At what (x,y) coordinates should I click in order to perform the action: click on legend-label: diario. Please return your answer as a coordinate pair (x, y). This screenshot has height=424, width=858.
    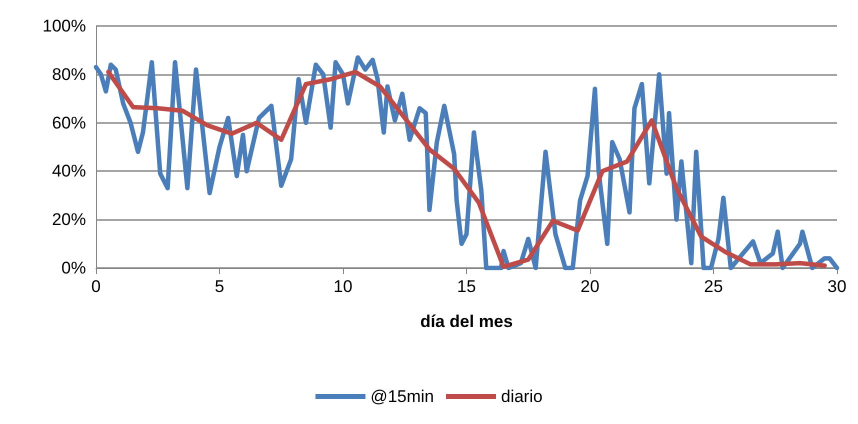
    Looking at the image, I should click on (521, 396).